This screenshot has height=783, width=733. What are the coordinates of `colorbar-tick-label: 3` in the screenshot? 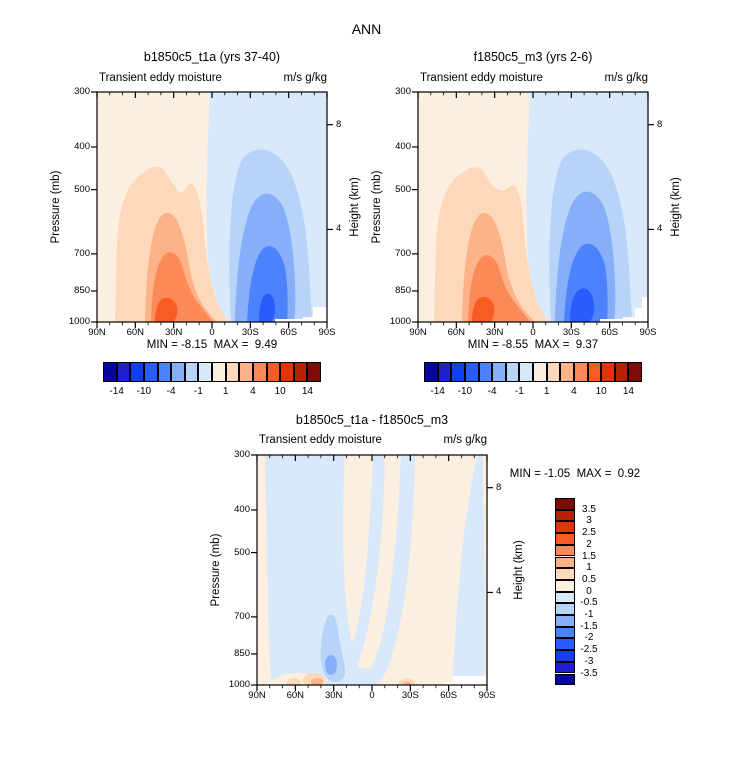 It's located at (589, 521).